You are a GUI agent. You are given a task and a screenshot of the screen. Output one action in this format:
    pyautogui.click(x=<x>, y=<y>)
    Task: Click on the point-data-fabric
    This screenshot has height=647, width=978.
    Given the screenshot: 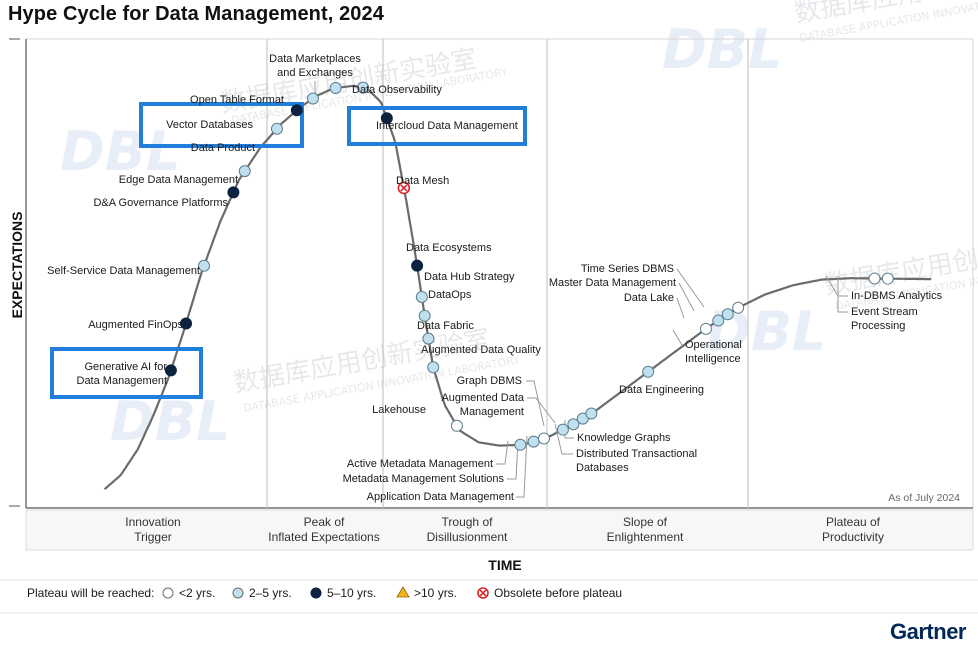 What is the action you would take?
    pyautogui.click(x=428, y=338)
    